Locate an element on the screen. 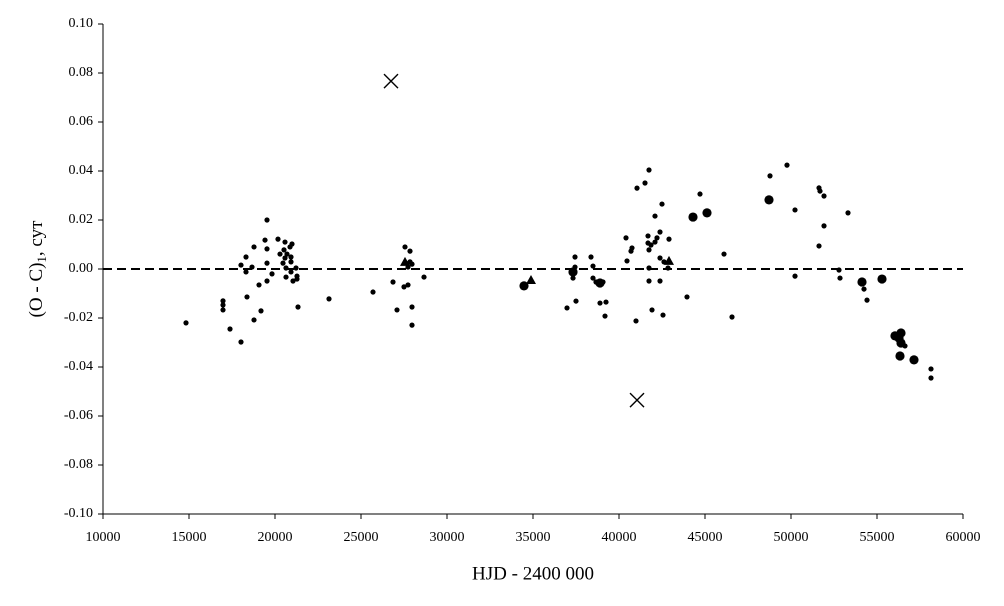 This screenshot has width=1004, height=606. y-tick-label: 0.00 is located at coordinates (81, 268).